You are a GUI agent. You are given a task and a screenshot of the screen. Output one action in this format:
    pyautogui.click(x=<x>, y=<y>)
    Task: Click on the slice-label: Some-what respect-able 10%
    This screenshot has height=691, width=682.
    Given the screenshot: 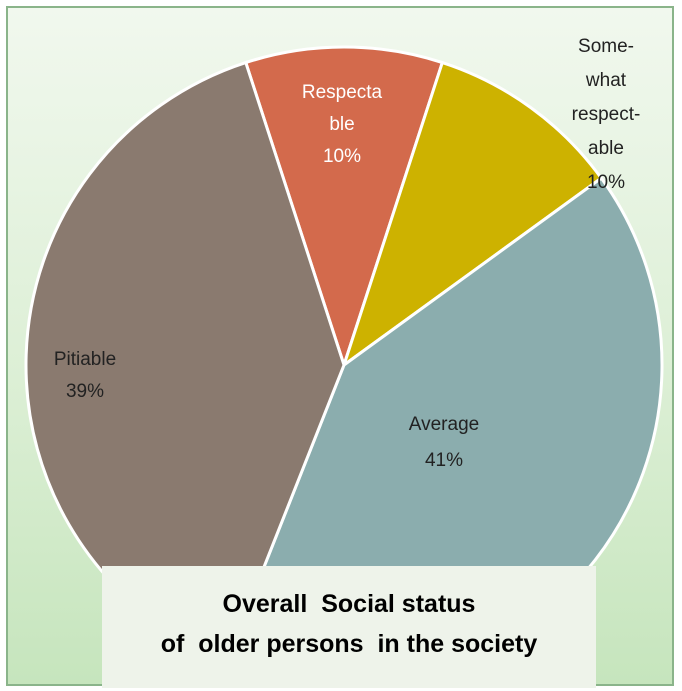 What is the action you would take?
    pyautogui.click(x=606, y=114)
    